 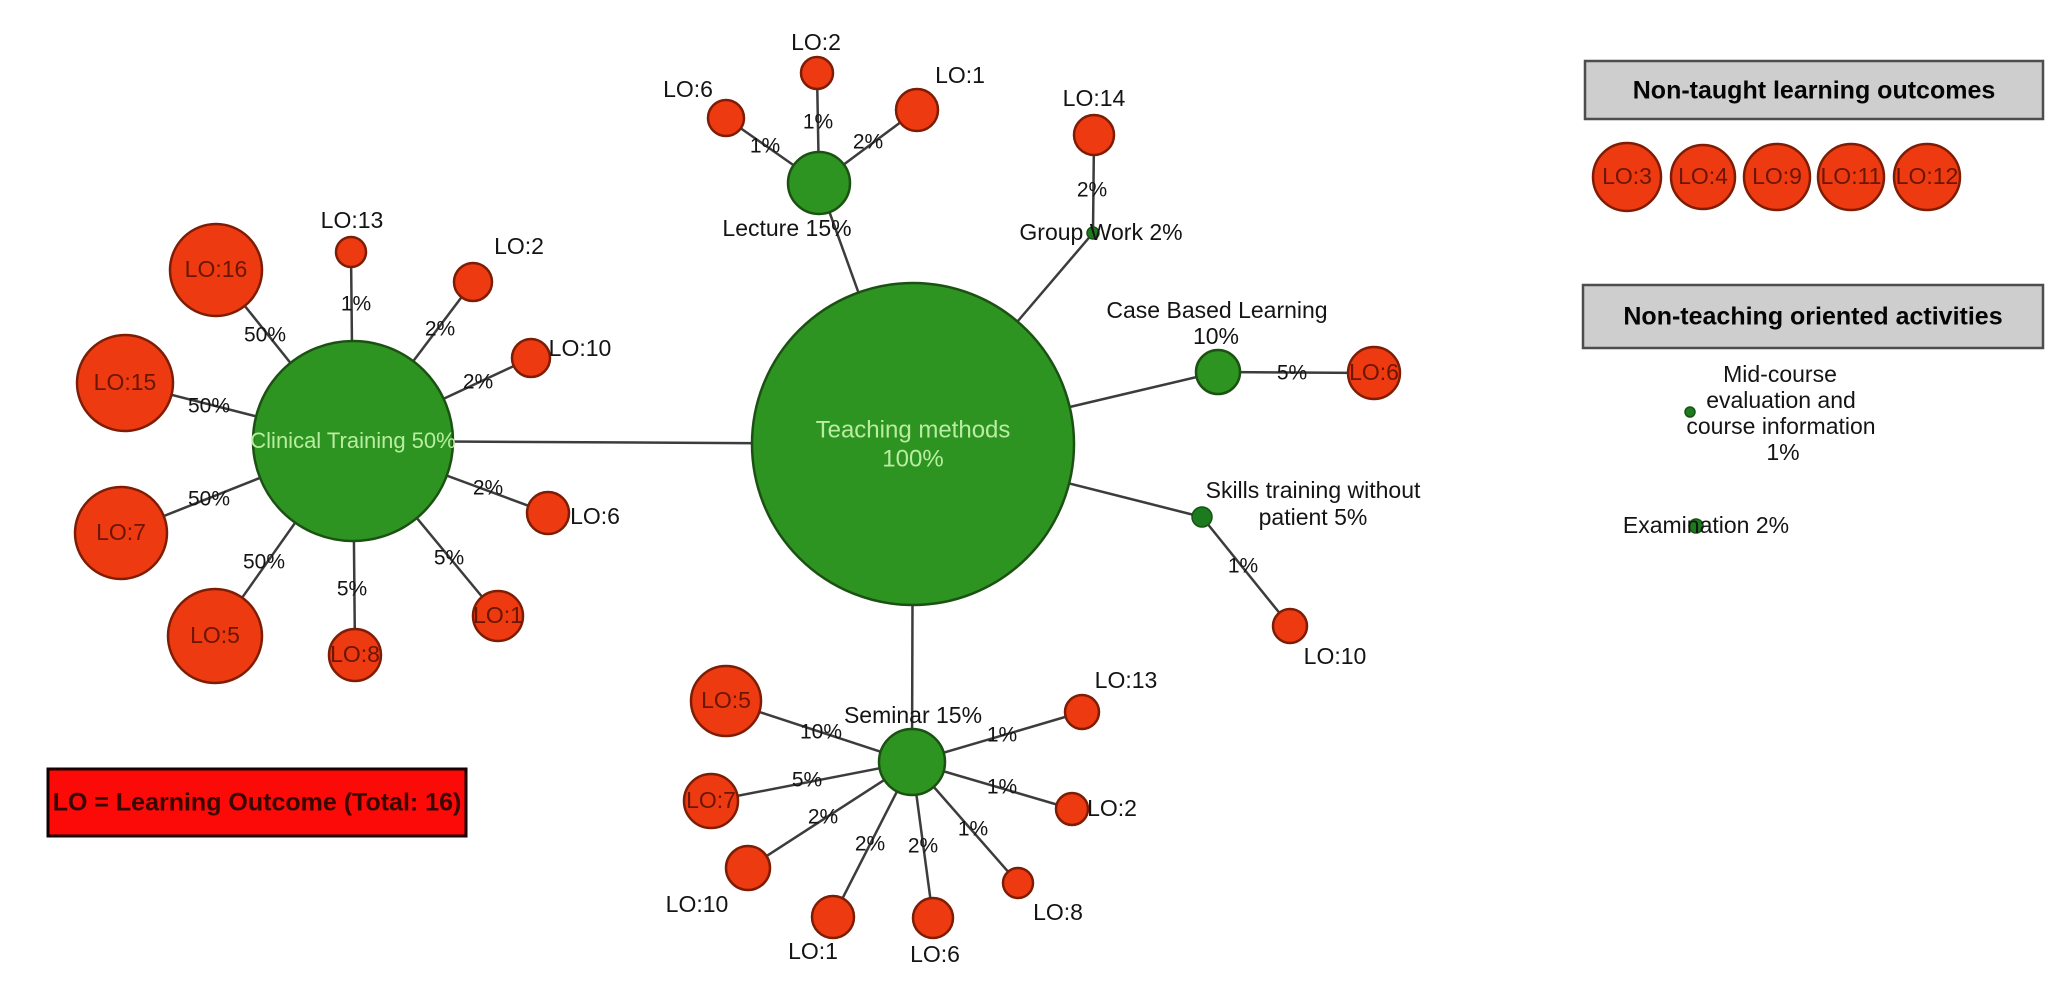 I want to click on seminar-lo1-pct: 2%, so click(x=870, y=844).